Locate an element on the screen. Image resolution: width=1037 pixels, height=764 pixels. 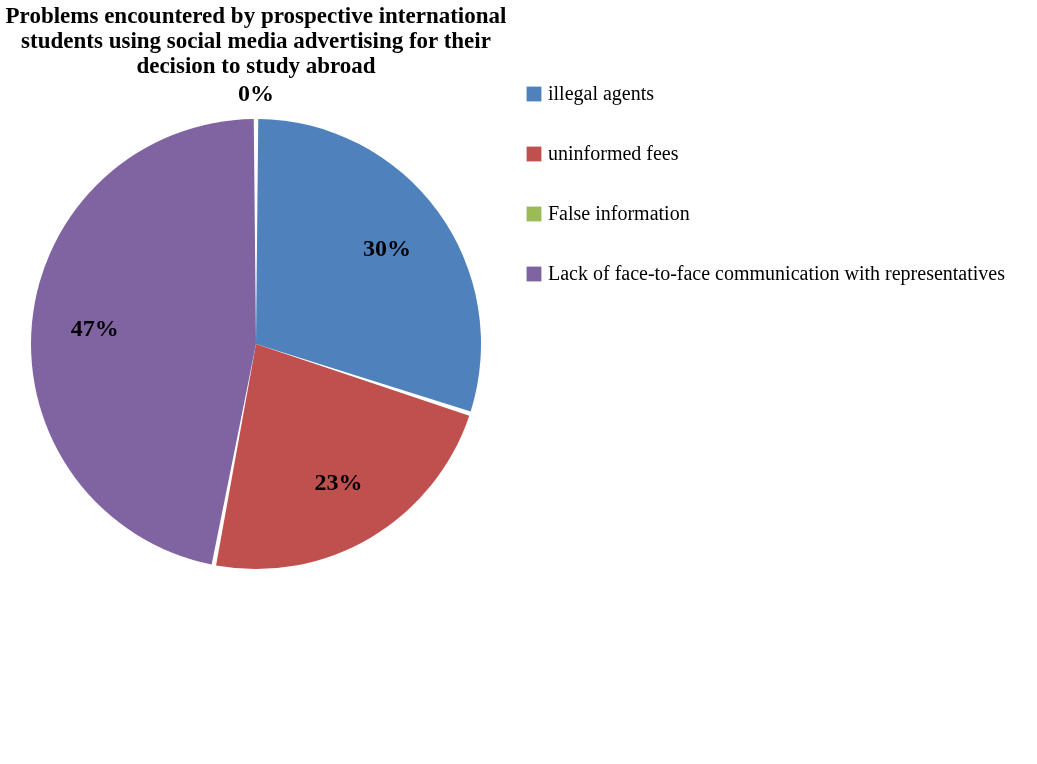
data-label: 30% is located at coordinates (387, 247).